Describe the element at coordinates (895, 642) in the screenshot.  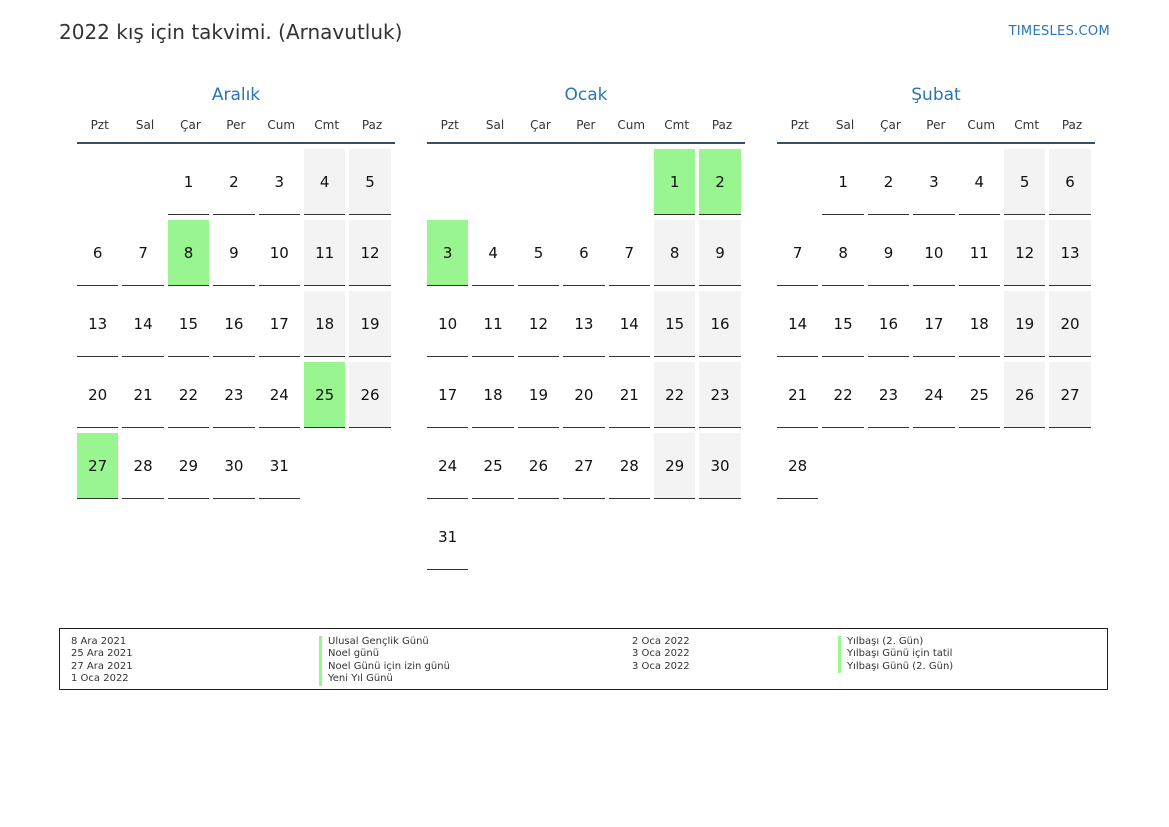
I see `legend-holiday-name: Yılbaşı (2. Gün)` at that location.